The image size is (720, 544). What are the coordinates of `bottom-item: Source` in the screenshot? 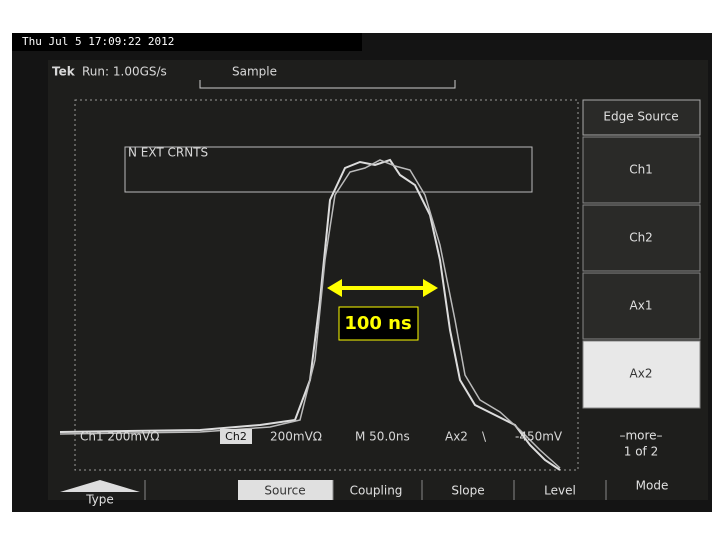 It's located at (284, 491).